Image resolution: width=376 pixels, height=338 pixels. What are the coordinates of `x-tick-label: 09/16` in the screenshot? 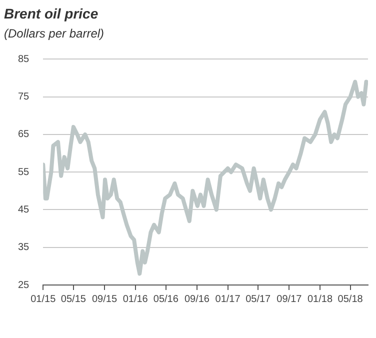 It's located at (197, 299).